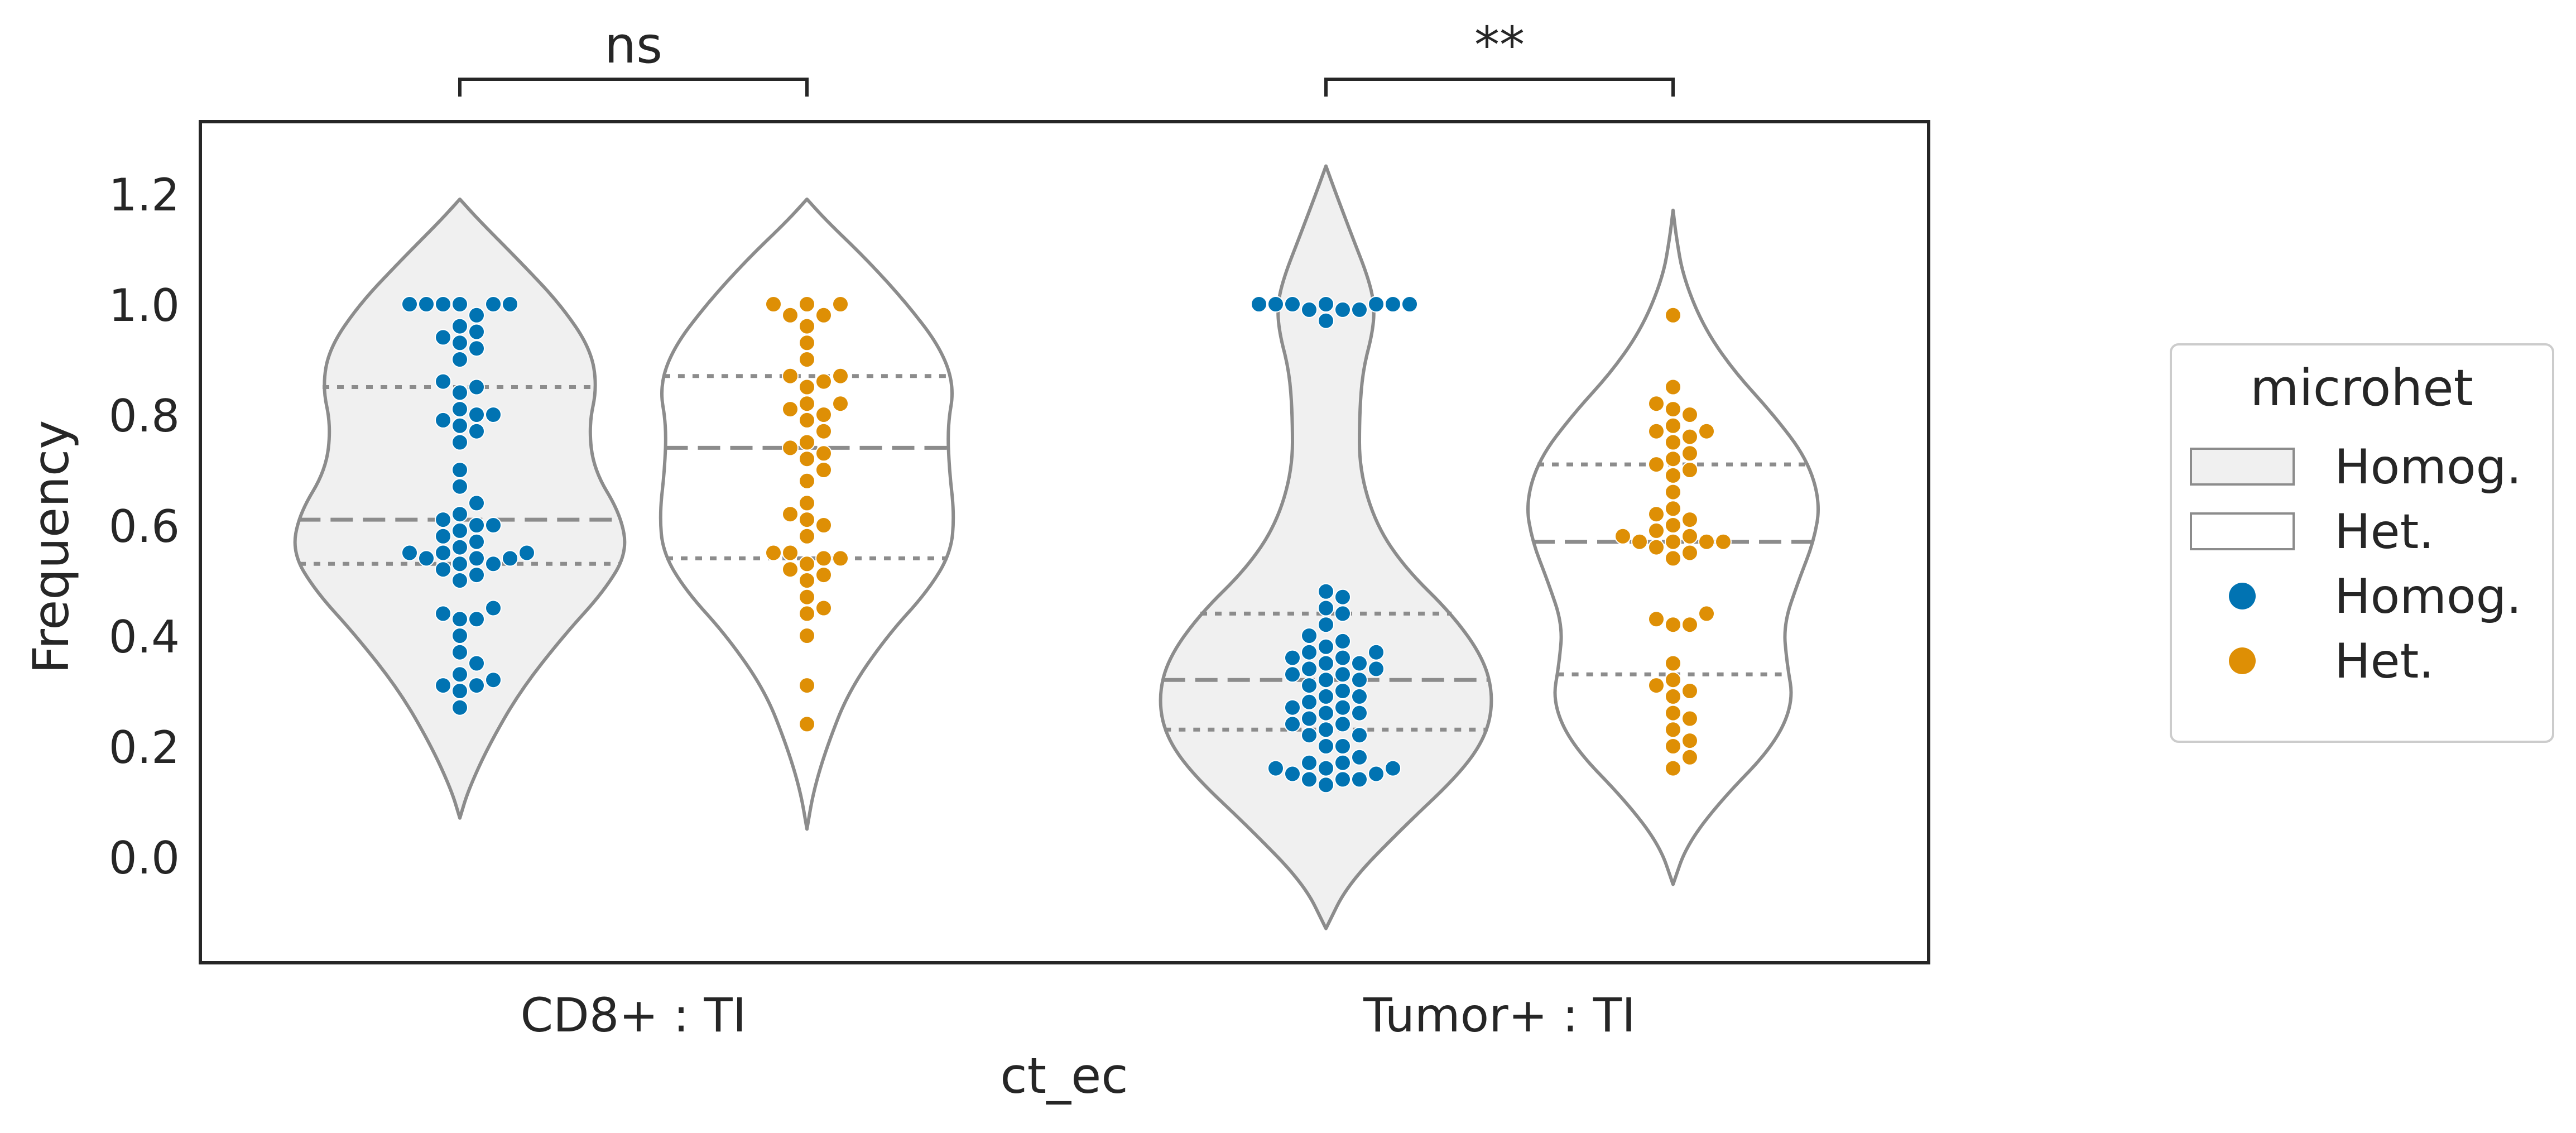  Describe the element at coordinates (1064, 1076) in the screenshot. I see `x-axis-label: ct_ec` at that location.